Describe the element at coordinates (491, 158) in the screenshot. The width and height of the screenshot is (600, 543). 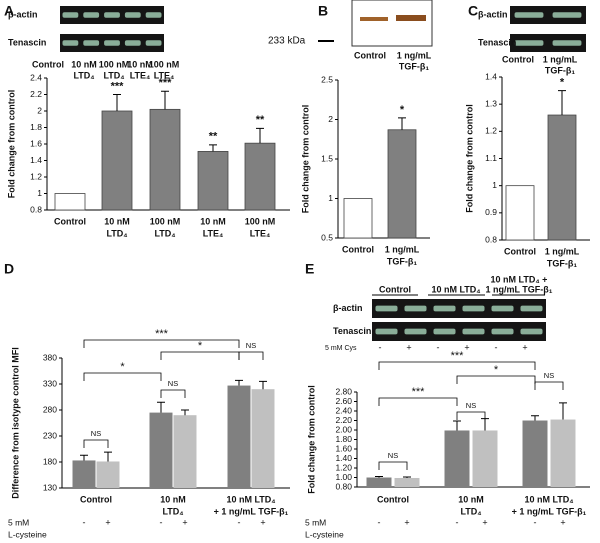
I see `y-tick-label: 1.1` at that location.